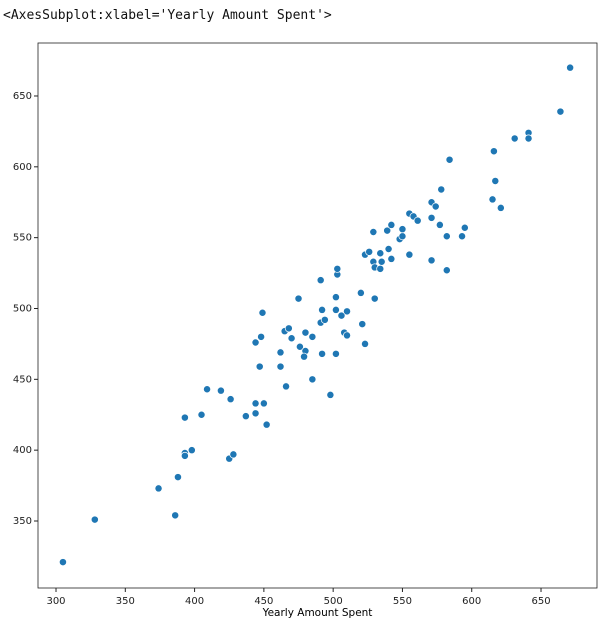 The width and height of the screenshot is (611, 622). What do you see at coordinates (263, 601) in the screenshot?
I see `x-tick-label: 450` at bounding box center [263, 601].